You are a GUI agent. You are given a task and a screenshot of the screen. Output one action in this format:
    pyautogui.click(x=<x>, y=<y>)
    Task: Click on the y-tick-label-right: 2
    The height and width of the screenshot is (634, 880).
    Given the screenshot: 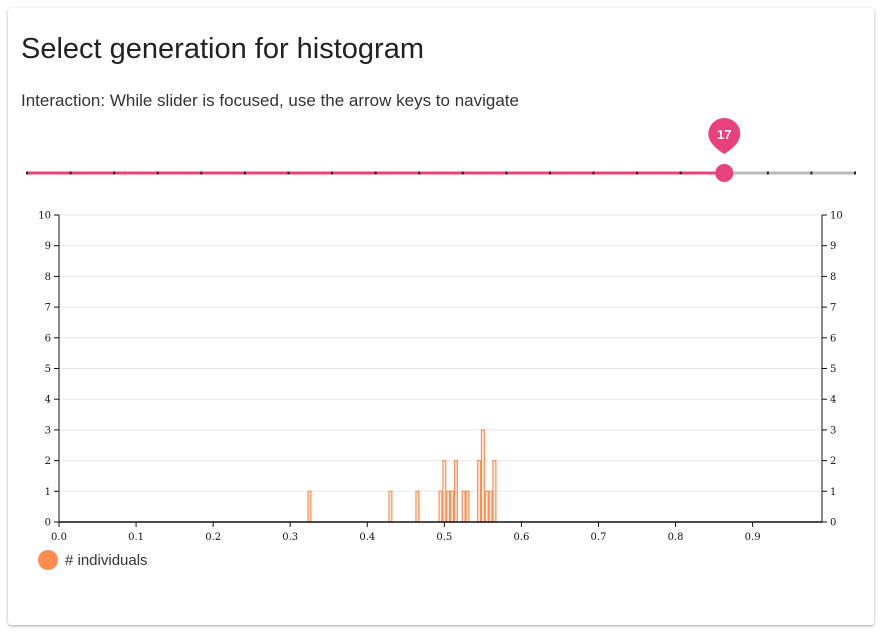 What is the action you would take?
    pyautogui.click(x=833, y=461)
    